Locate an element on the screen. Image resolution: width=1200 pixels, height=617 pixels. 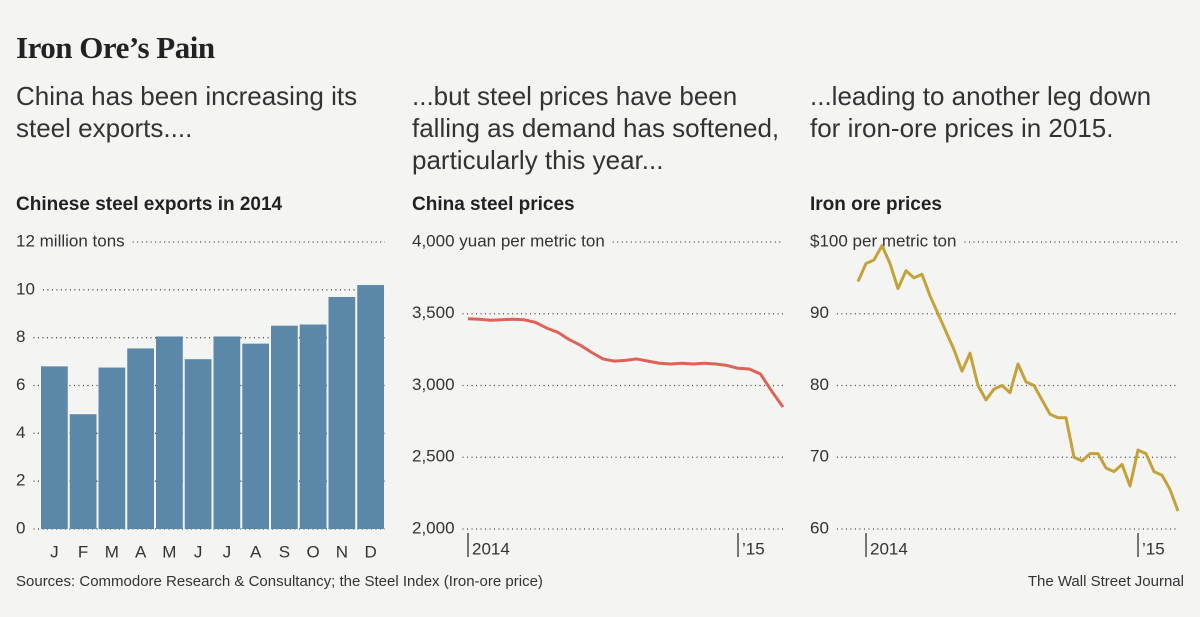
y-tick-label: 90 is located at coordinates (819, 312).